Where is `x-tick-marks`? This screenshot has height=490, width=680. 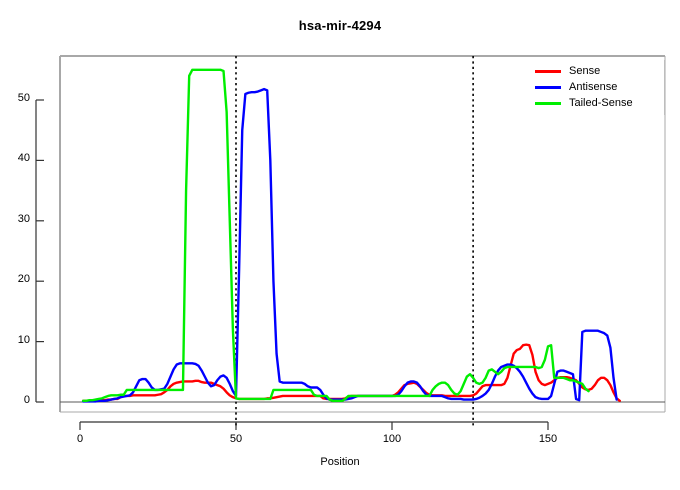 x-tick-marks is located at coordinates (314, 426).